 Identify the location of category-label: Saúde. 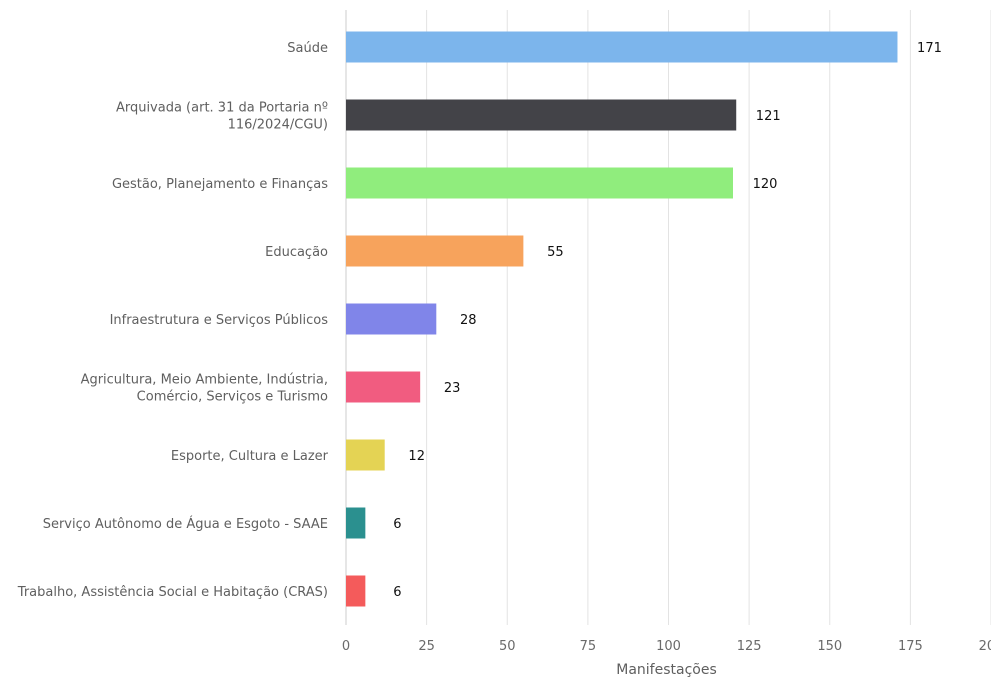
(307, 48).